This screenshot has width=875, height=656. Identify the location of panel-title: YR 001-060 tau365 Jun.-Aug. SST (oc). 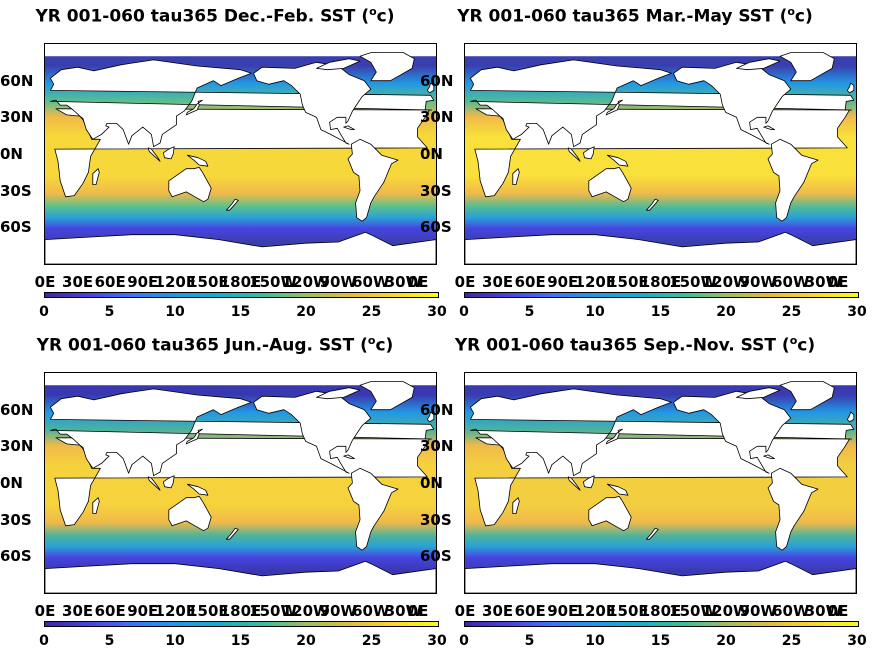
(215, 343).